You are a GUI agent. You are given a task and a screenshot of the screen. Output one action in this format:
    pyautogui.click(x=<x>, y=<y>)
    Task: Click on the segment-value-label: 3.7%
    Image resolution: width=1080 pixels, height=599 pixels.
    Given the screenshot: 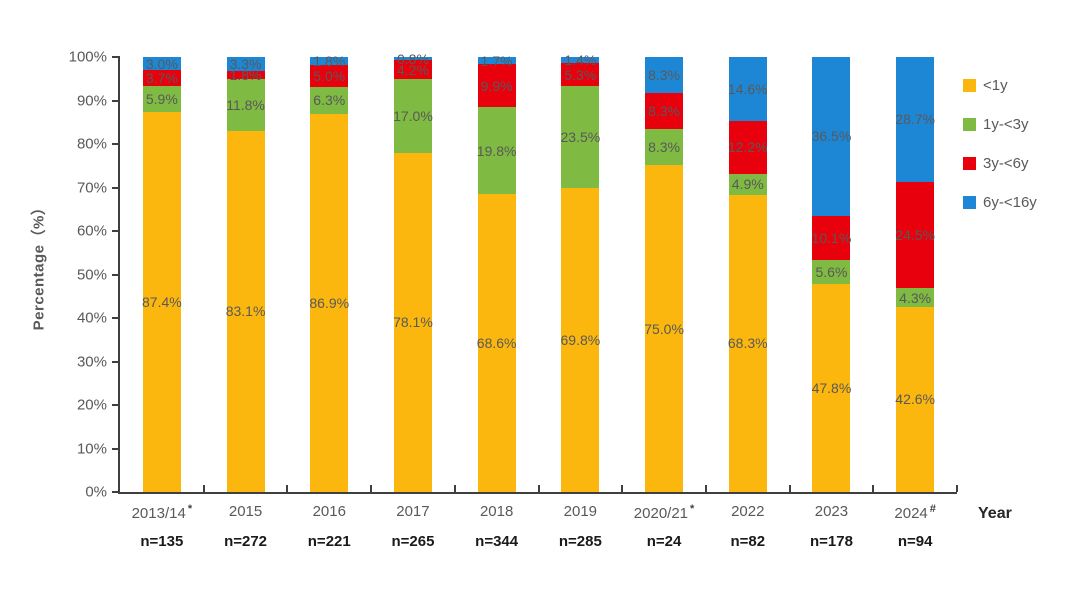 What is the action you would take?
    pyautogui.click(x=161, y=78)
    